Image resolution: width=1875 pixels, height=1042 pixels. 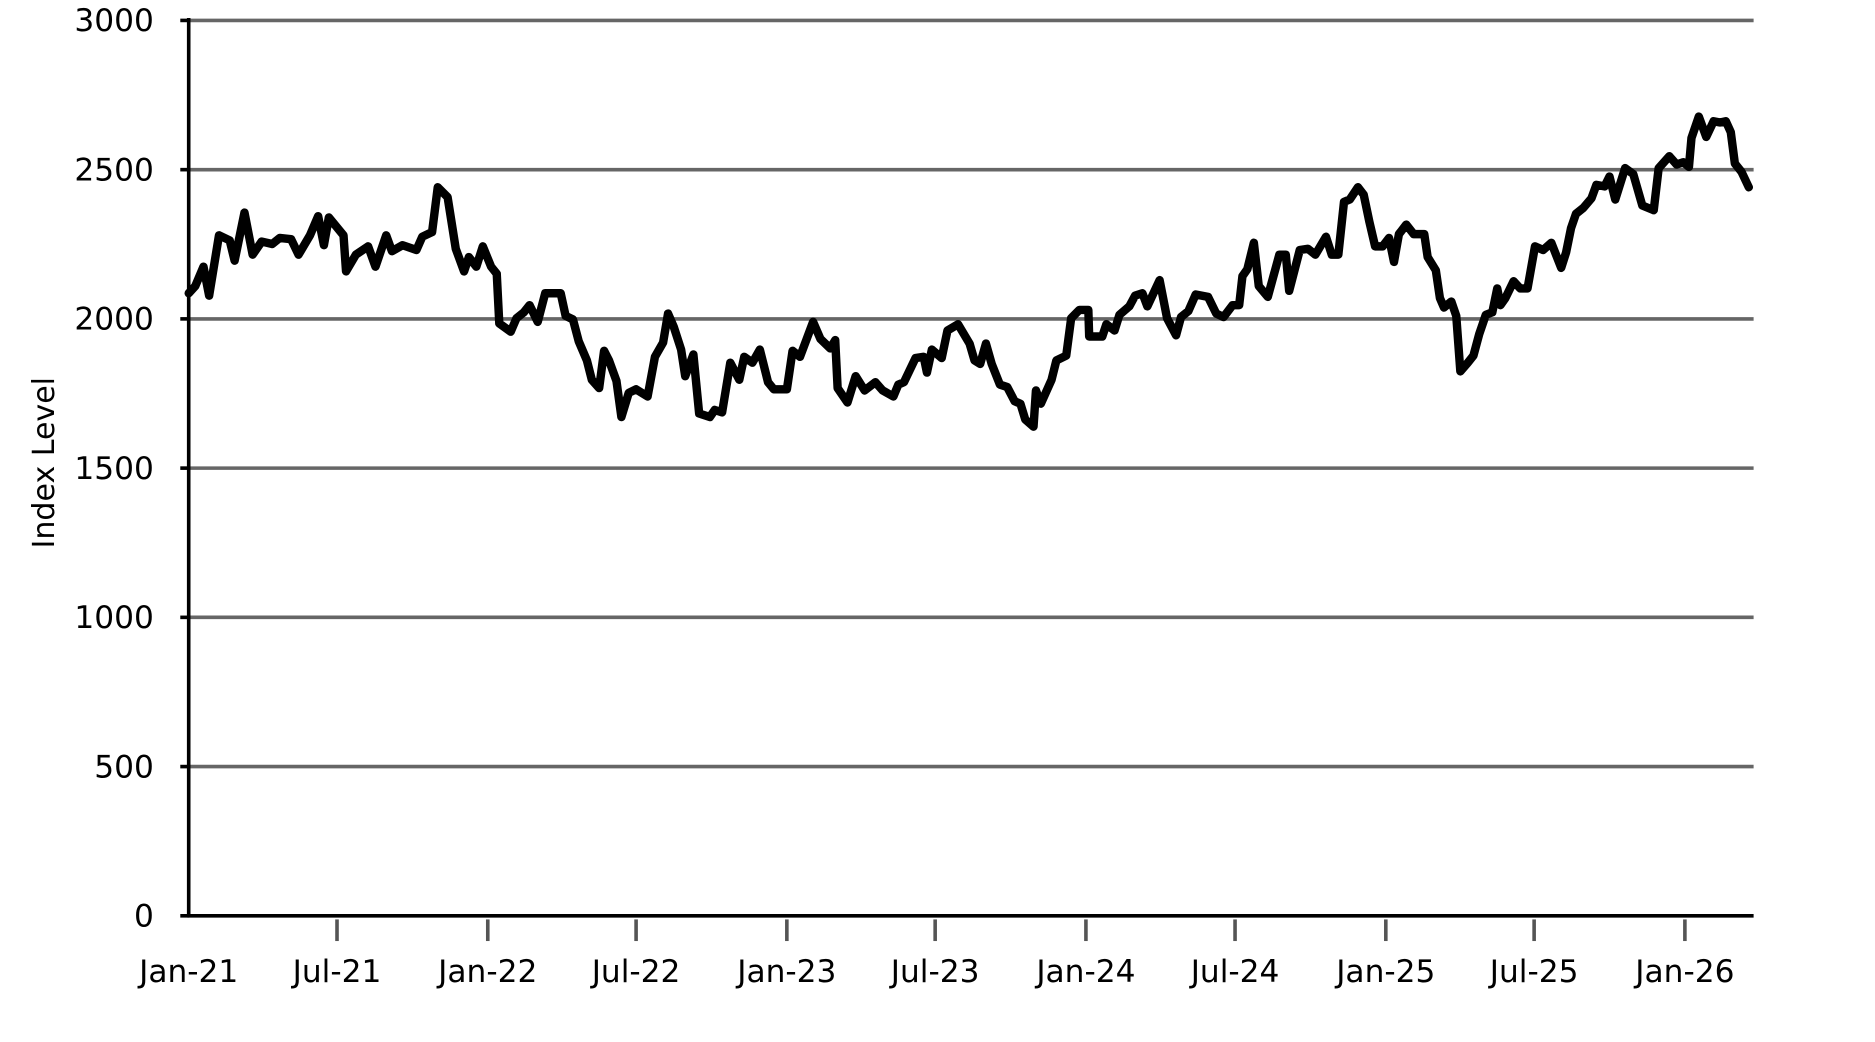 What do you see at coordinates (1683, 972) in the screenshot?
I see `x-tick-label: Jan-26` at bounding box center [1683, 972].